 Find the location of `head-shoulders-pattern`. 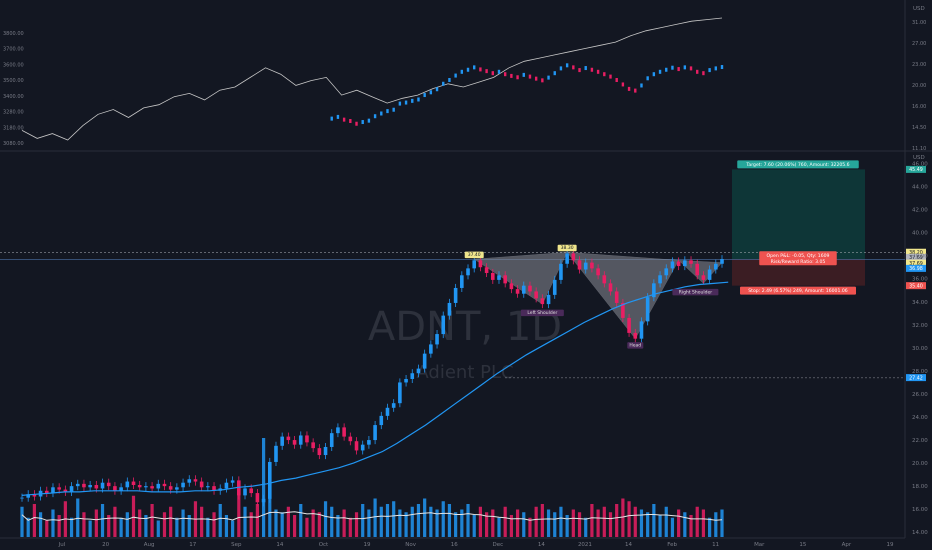

head-shoulders-pattern is located at coordinates (598, 296).